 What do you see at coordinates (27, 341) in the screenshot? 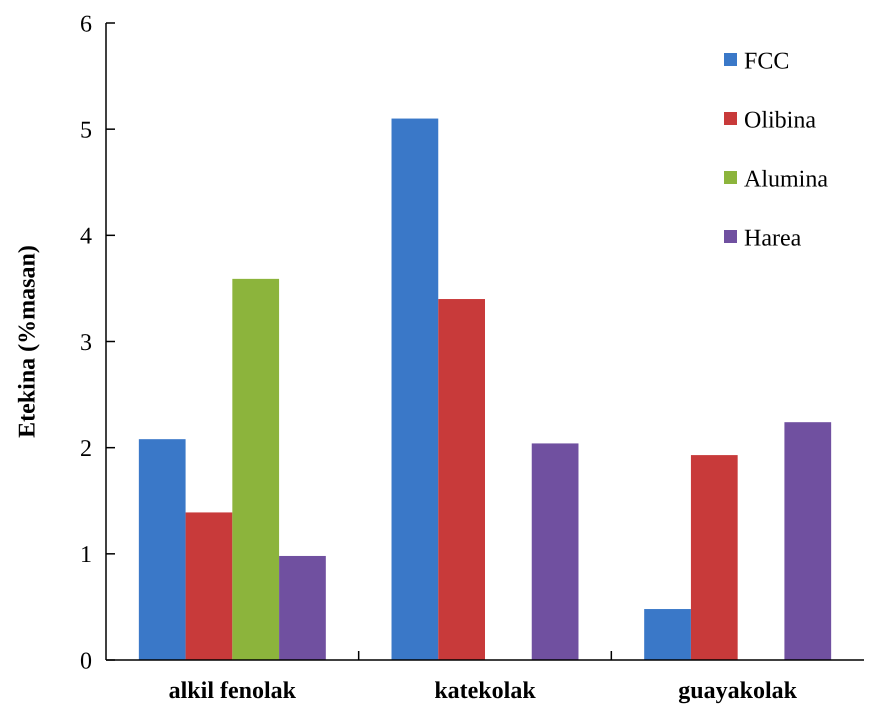
I see `y-axis-title: Etekina (%masan)` at bounding box center [27, 341].